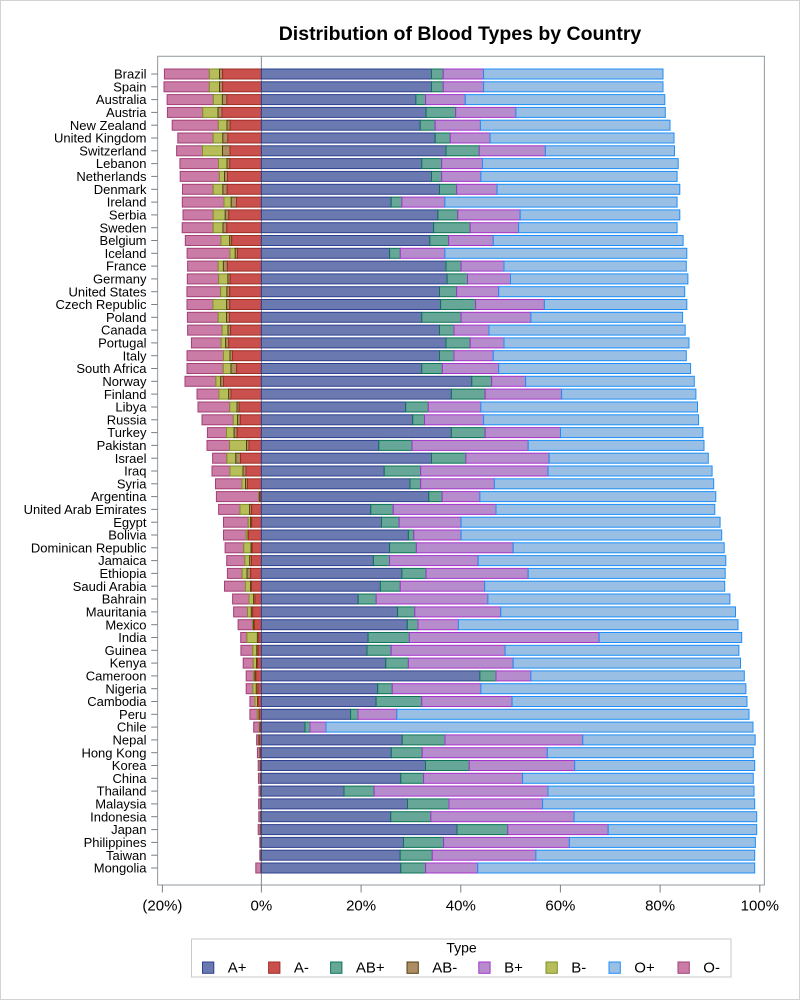 The height and width of the screenshot is (1000, 800). What do you see at coordinates (370, 968) in the screenshot?
I see `svg-text: AB+` at bounding box center [370, 968].